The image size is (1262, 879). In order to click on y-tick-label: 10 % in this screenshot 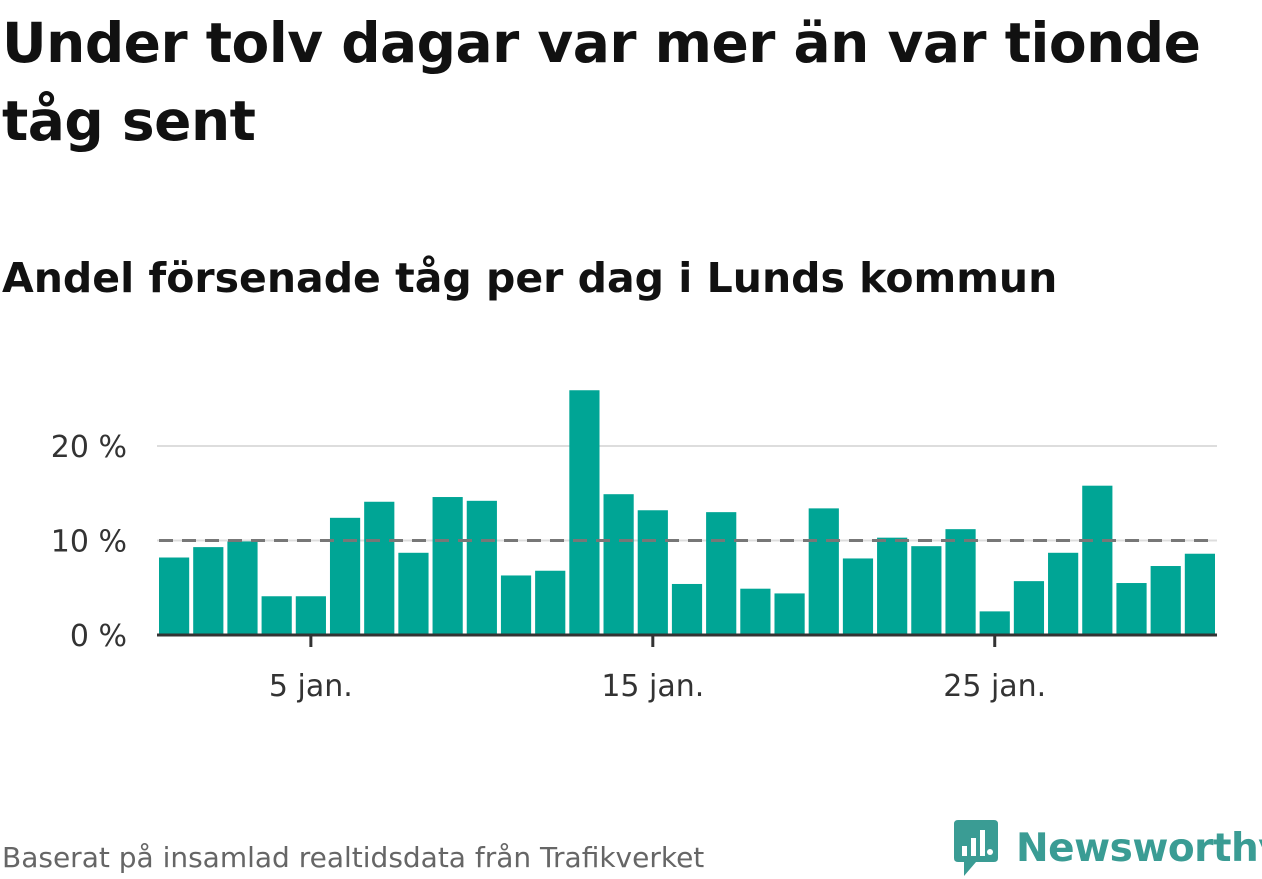, I will do `click(89, 542)`.